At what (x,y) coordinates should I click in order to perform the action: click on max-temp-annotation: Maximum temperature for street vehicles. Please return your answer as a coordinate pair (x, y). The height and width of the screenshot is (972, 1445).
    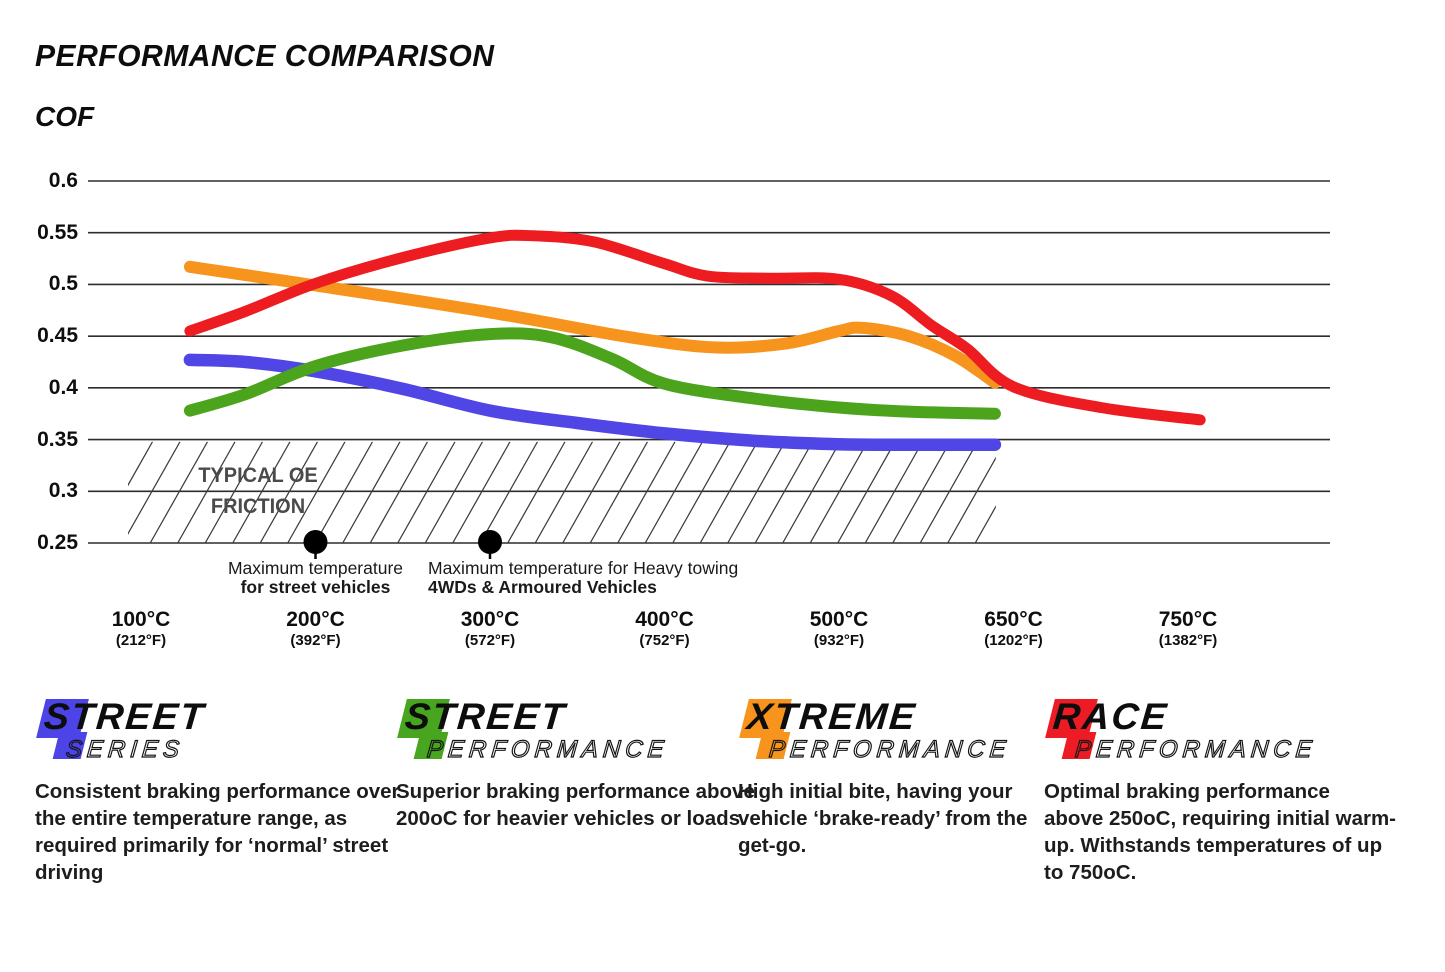
    Looking at the image, I should click on (316, 577).